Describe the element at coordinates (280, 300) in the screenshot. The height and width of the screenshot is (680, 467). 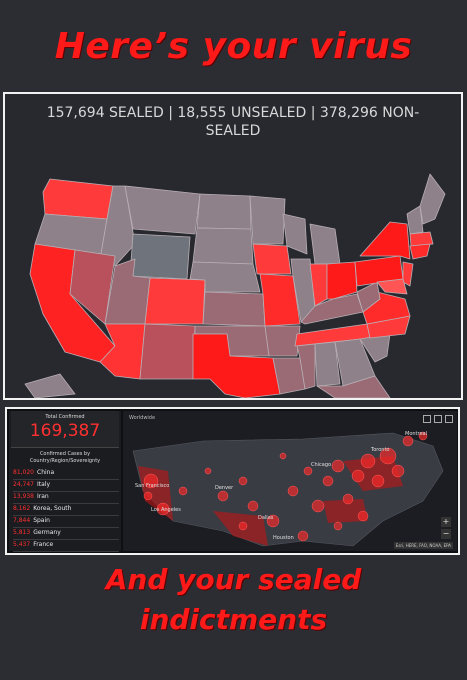
I see `state-mo` at that location.